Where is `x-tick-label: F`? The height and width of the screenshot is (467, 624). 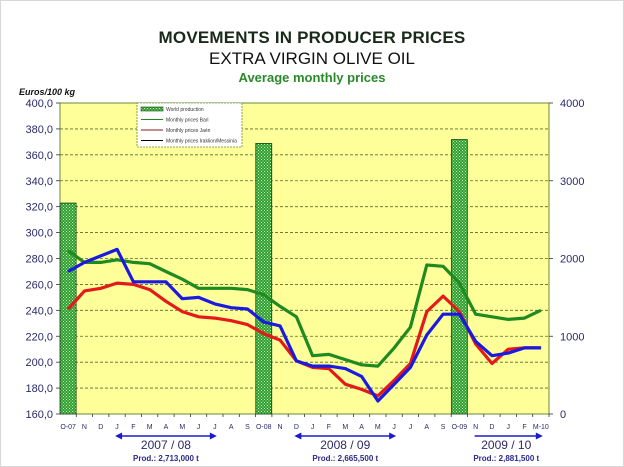 x-tick-label: F is located at coordinates (524, 427).